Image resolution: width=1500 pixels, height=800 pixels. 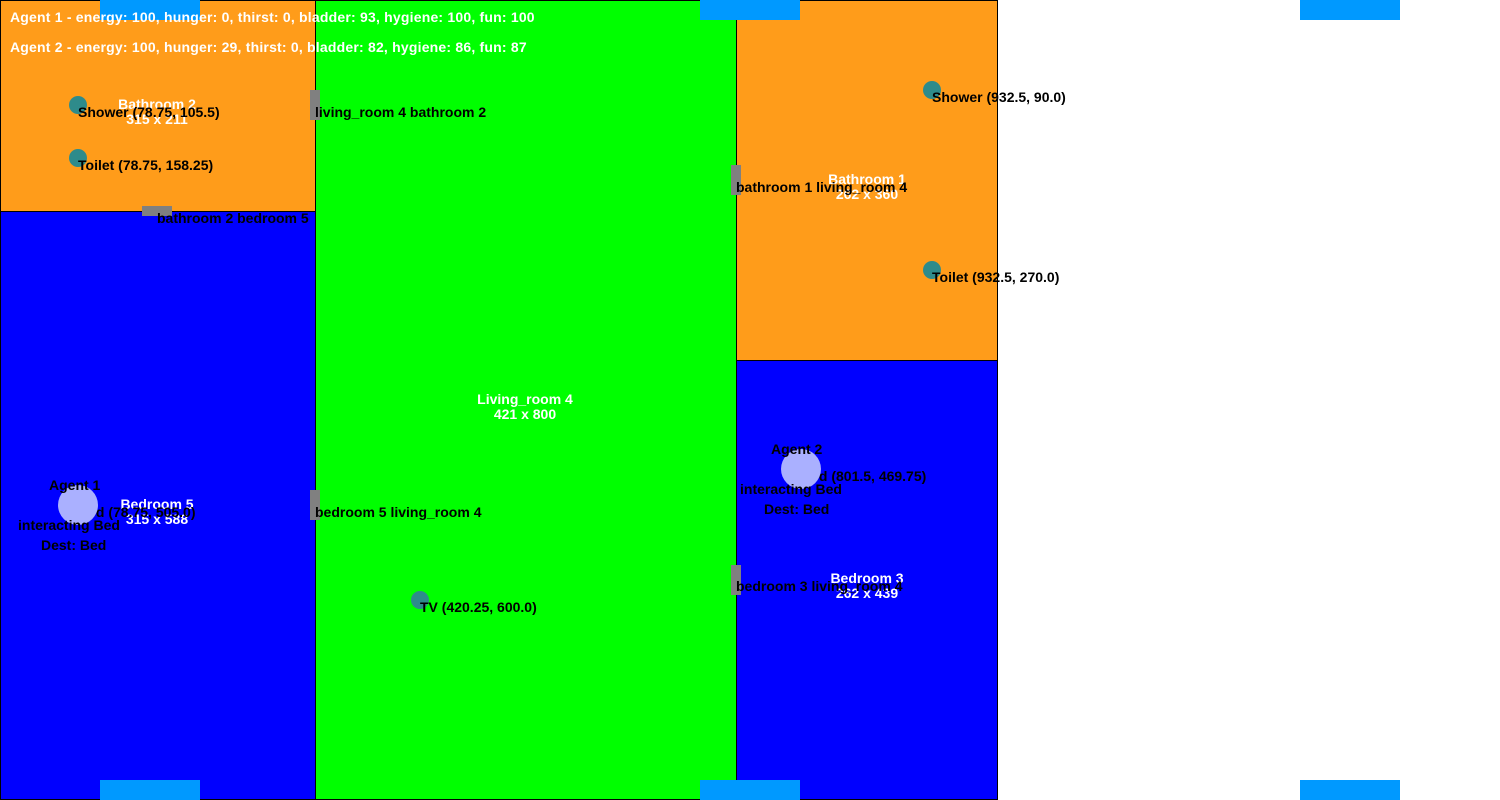 I want to click on tv-icon, so click(x=420, y=600).